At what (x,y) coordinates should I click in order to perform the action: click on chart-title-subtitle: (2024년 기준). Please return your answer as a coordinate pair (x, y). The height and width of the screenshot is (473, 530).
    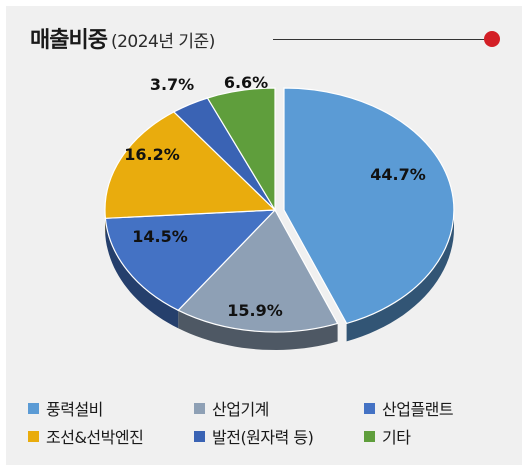
    Looking at the image, I should click on (162, 42).